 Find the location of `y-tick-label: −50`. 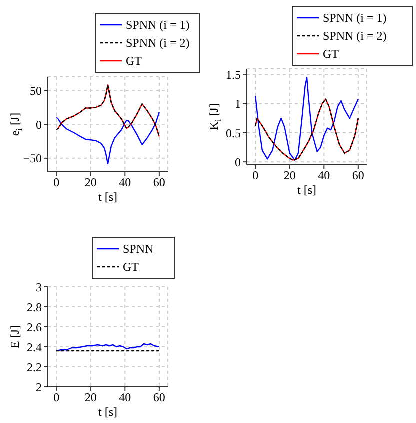

y-tick-label: −50 is located at coordinates (32, 159).